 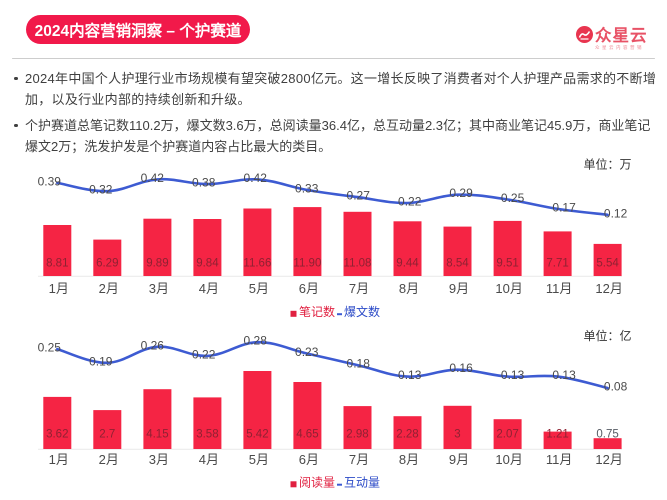 I want to click on svg-text: 0.33, so click(x=307, y=189).